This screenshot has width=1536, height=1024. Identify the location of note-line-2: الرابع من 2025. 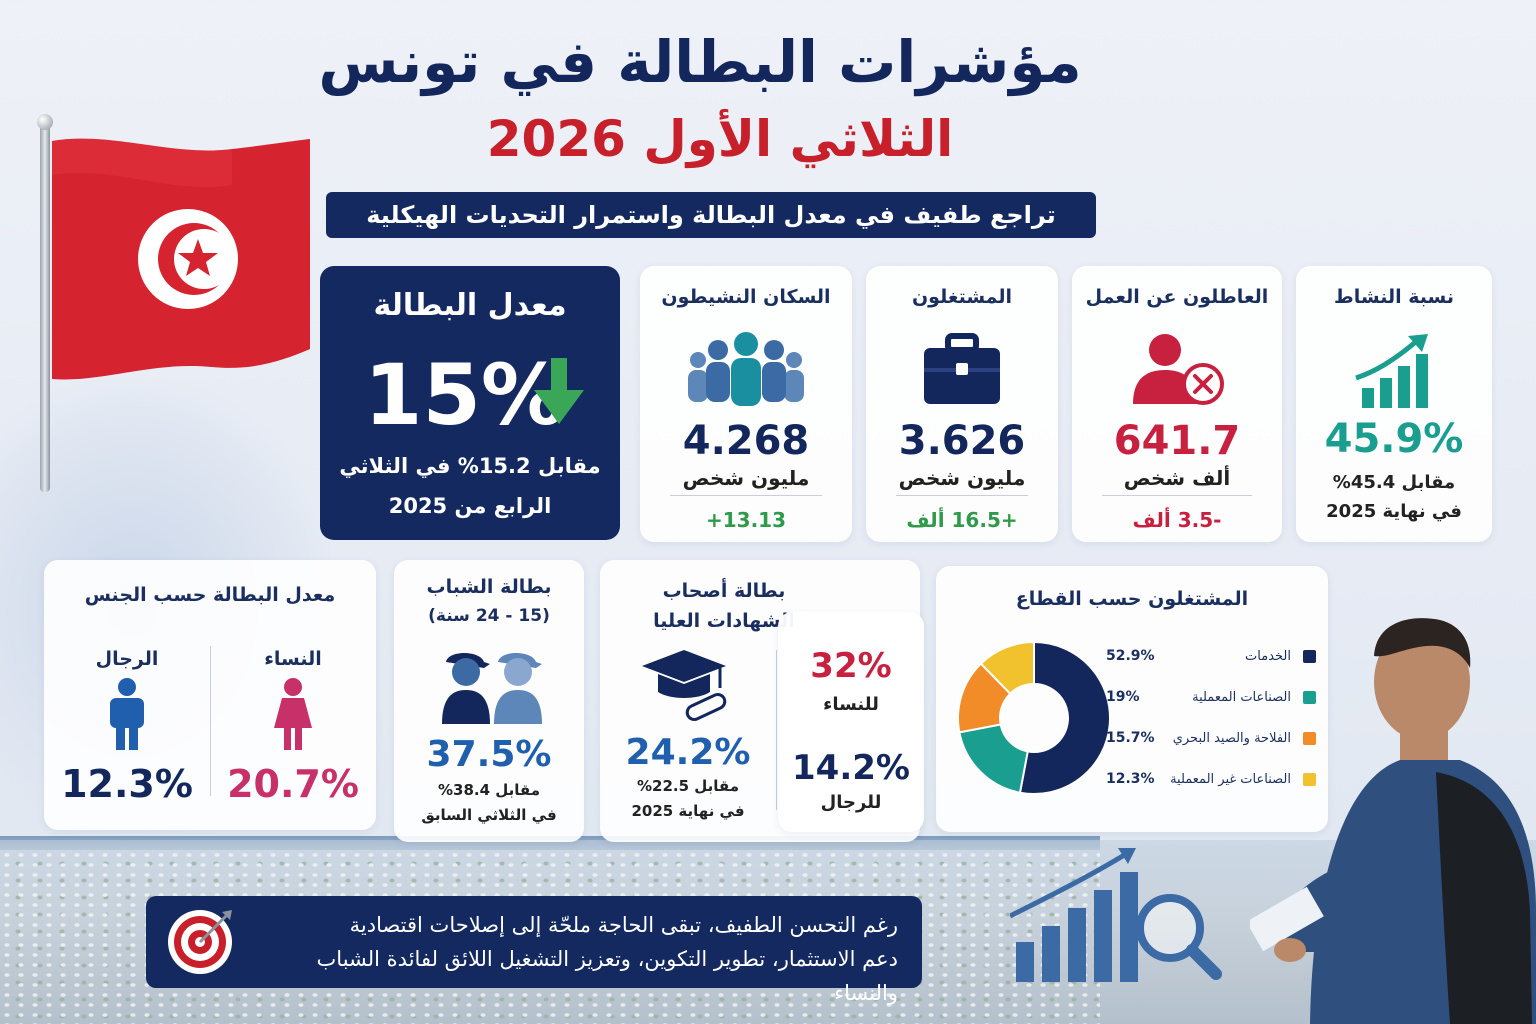
(470, 506).